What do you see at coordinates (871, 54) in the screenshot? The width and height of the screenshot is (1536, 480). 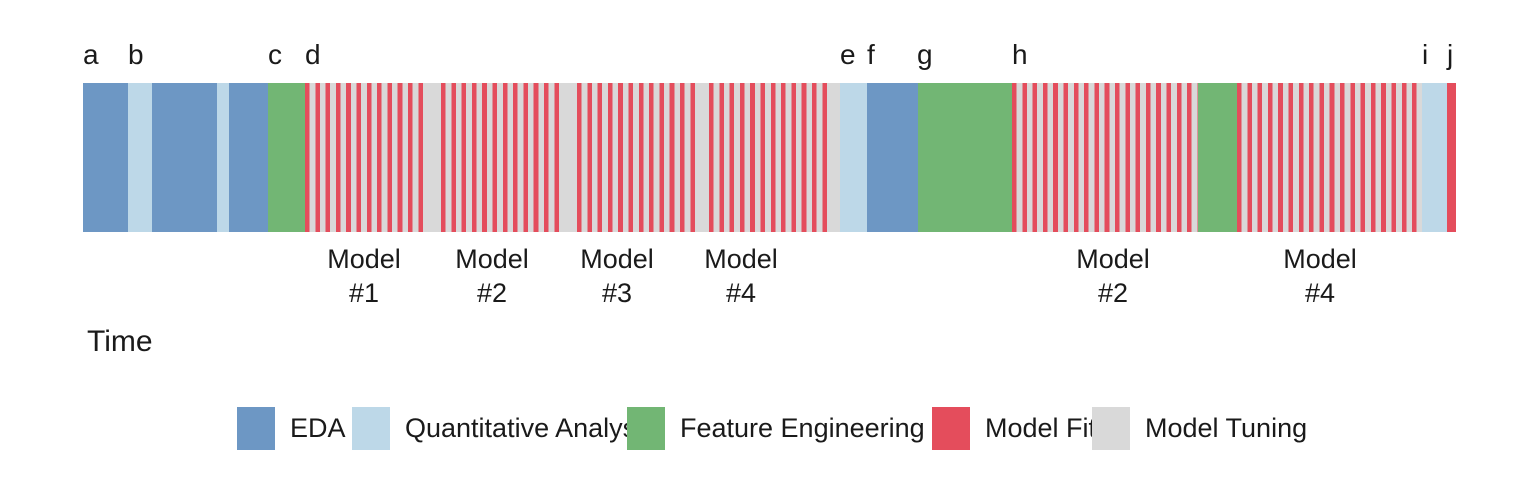 I see `event-marker-f: f` at bounding box center [871, 54].